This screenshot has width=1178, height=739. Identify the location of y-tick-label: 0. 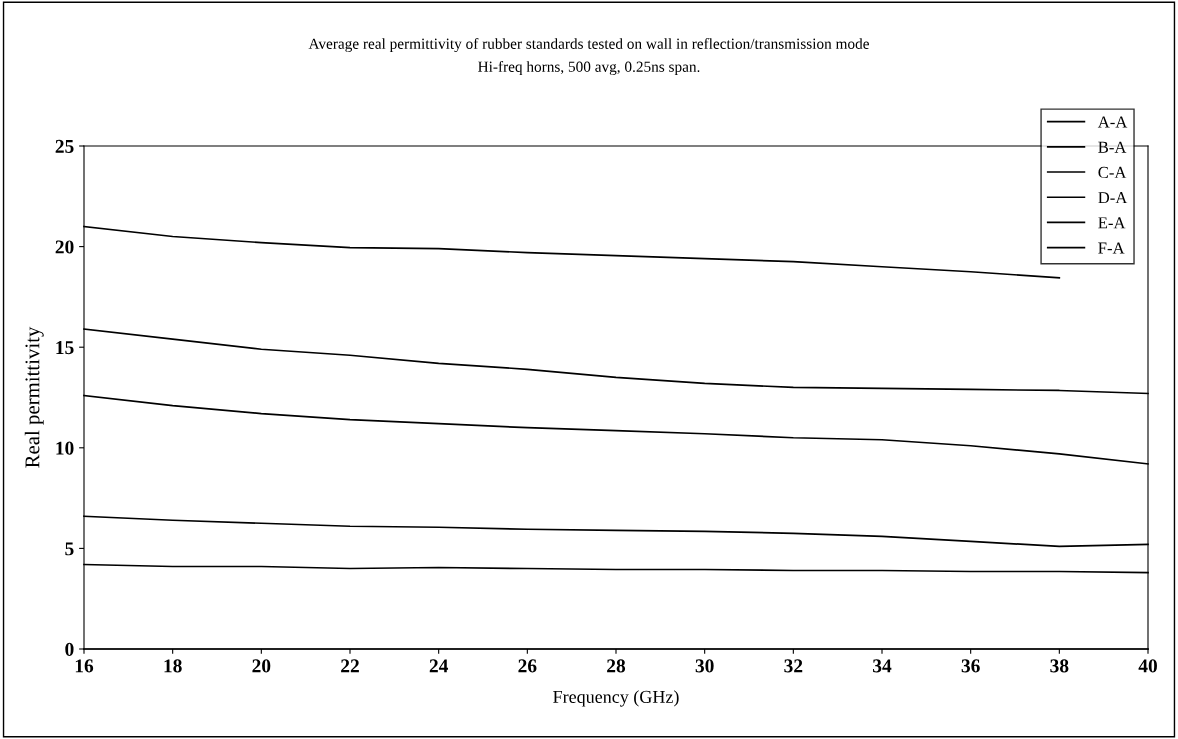
(69, 649).